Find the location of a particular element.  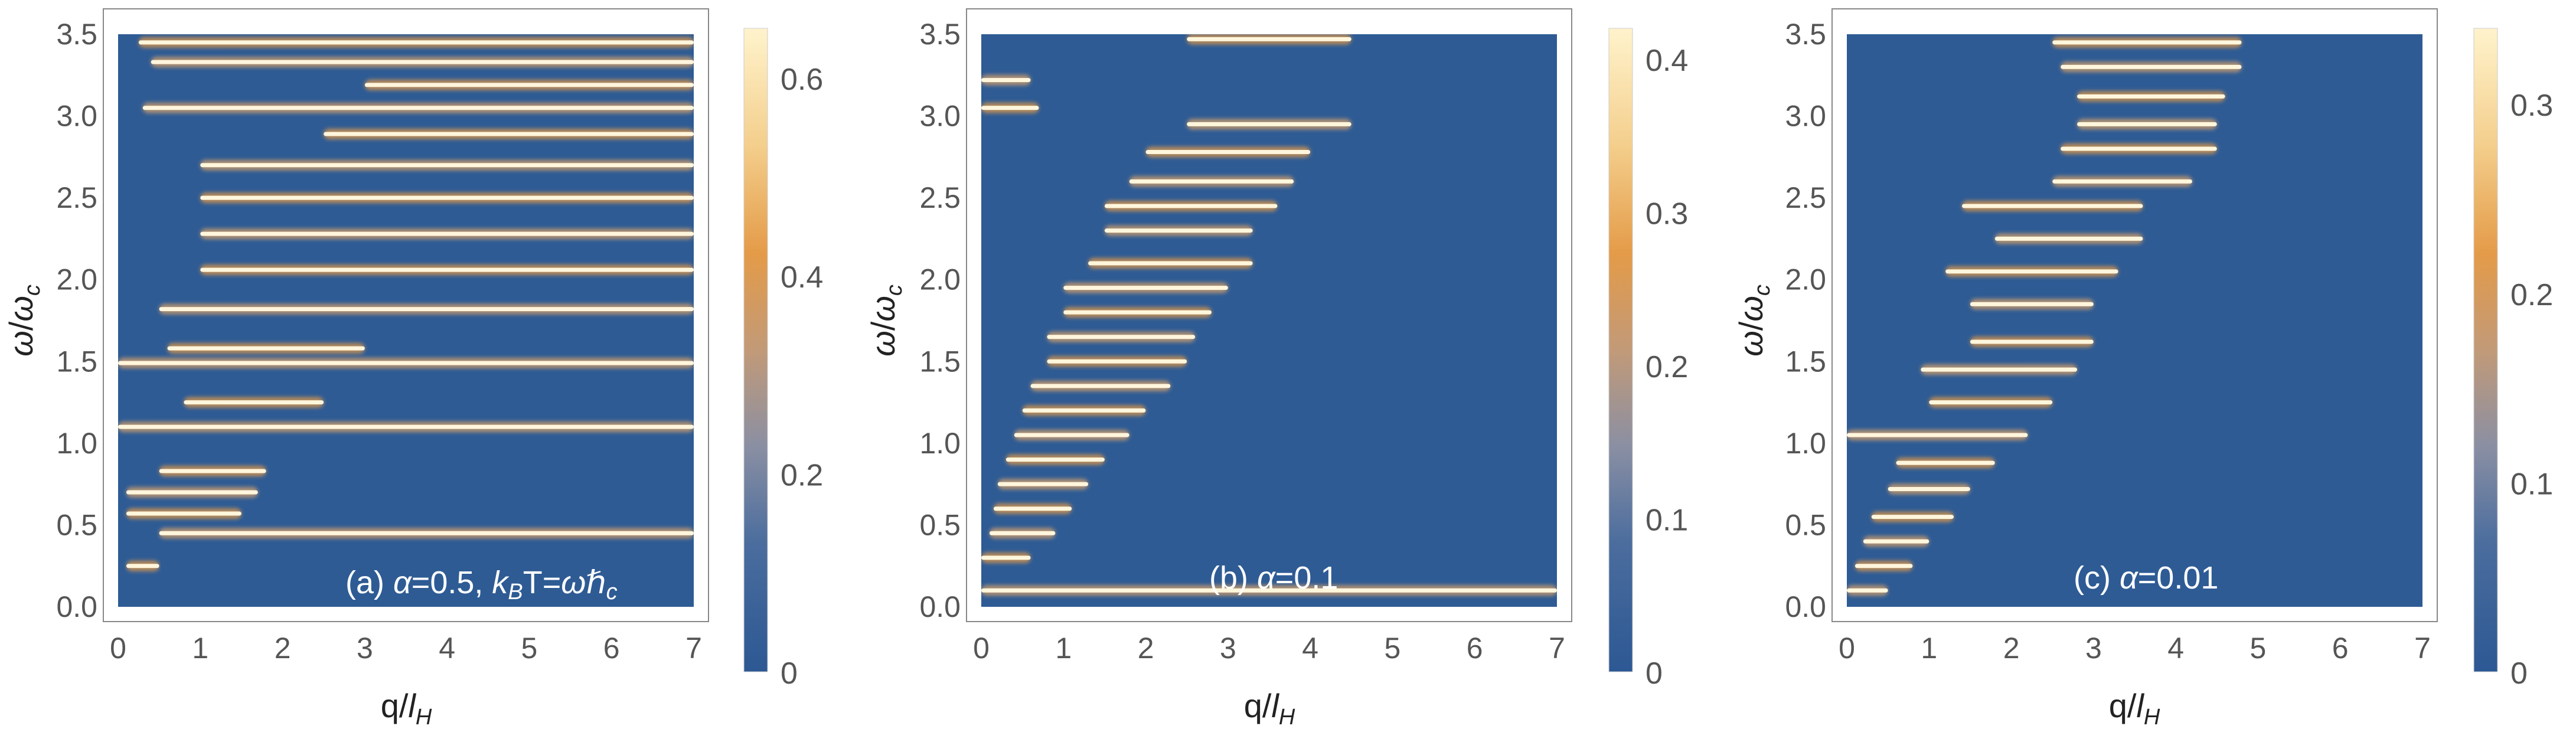

panel-c-x-label: q/lH is located at coordinates (2134, 709).